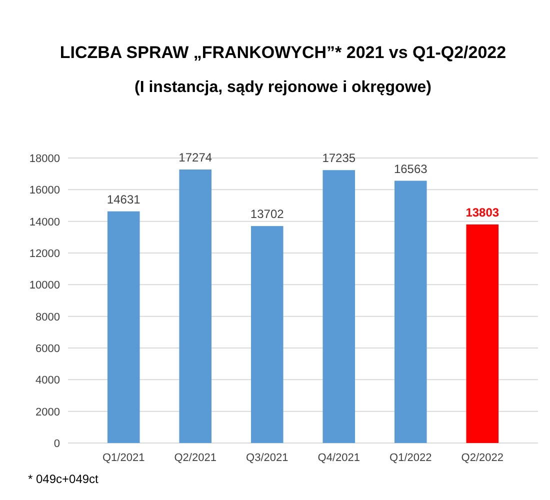  What do you see at coordinates (339, 458) in the screenshot?
I see `x-tick-label: Q4/2021` at bounding box center [339, 458].